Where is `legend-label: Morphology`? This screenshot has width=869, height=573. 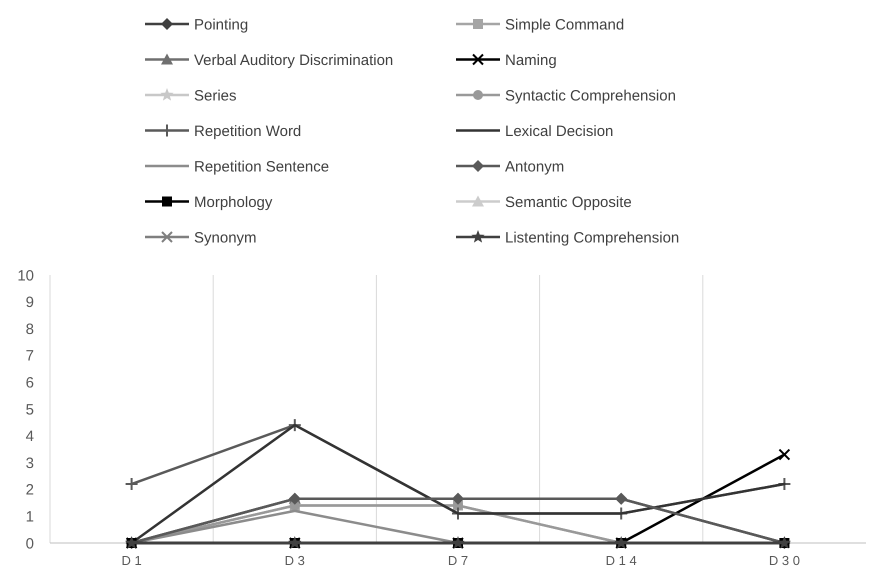 legend-label: Morphology is located at coordinates (233, 202).